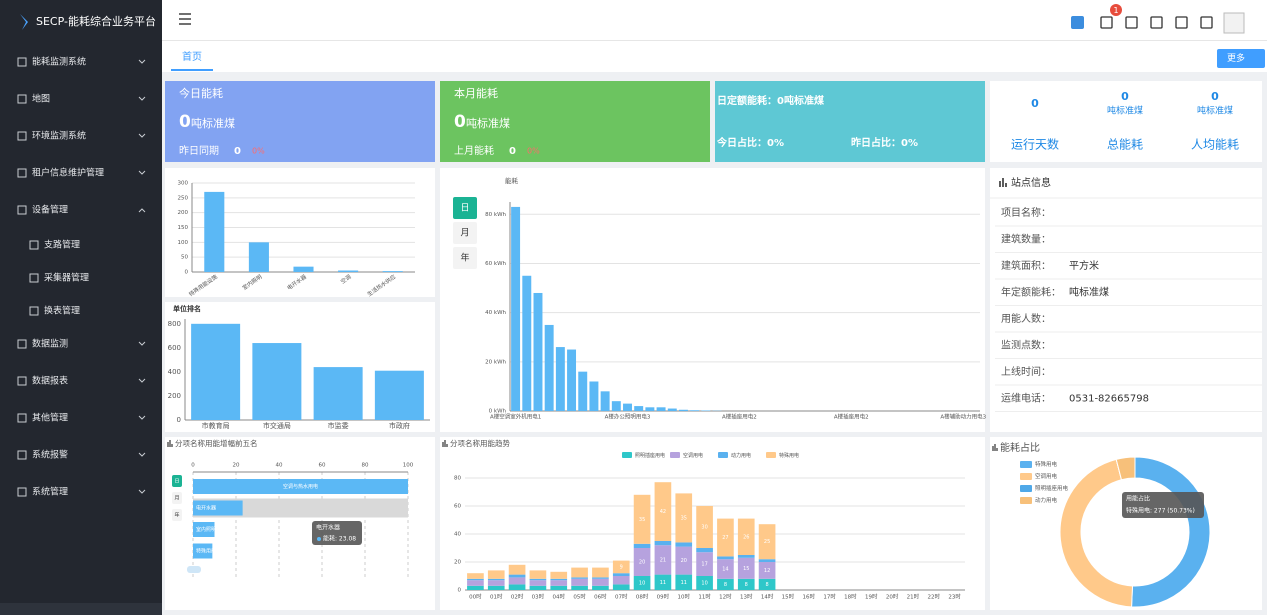 The image size is (1267, 615). Describe the element at coordinates (62, 245) in the screenshot. I see `submenu-item: 支路管理` at that location.